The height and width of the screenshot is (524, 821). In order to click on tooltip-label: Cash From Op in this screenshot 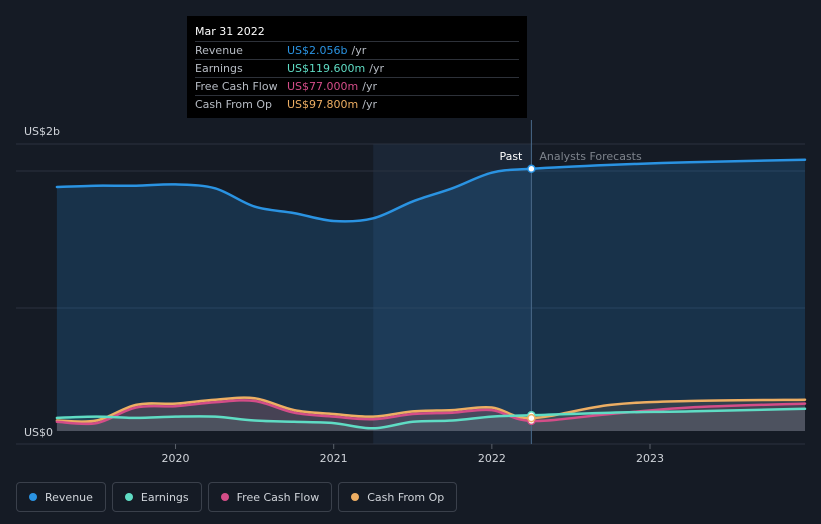, I will do `click(234, 104)`.